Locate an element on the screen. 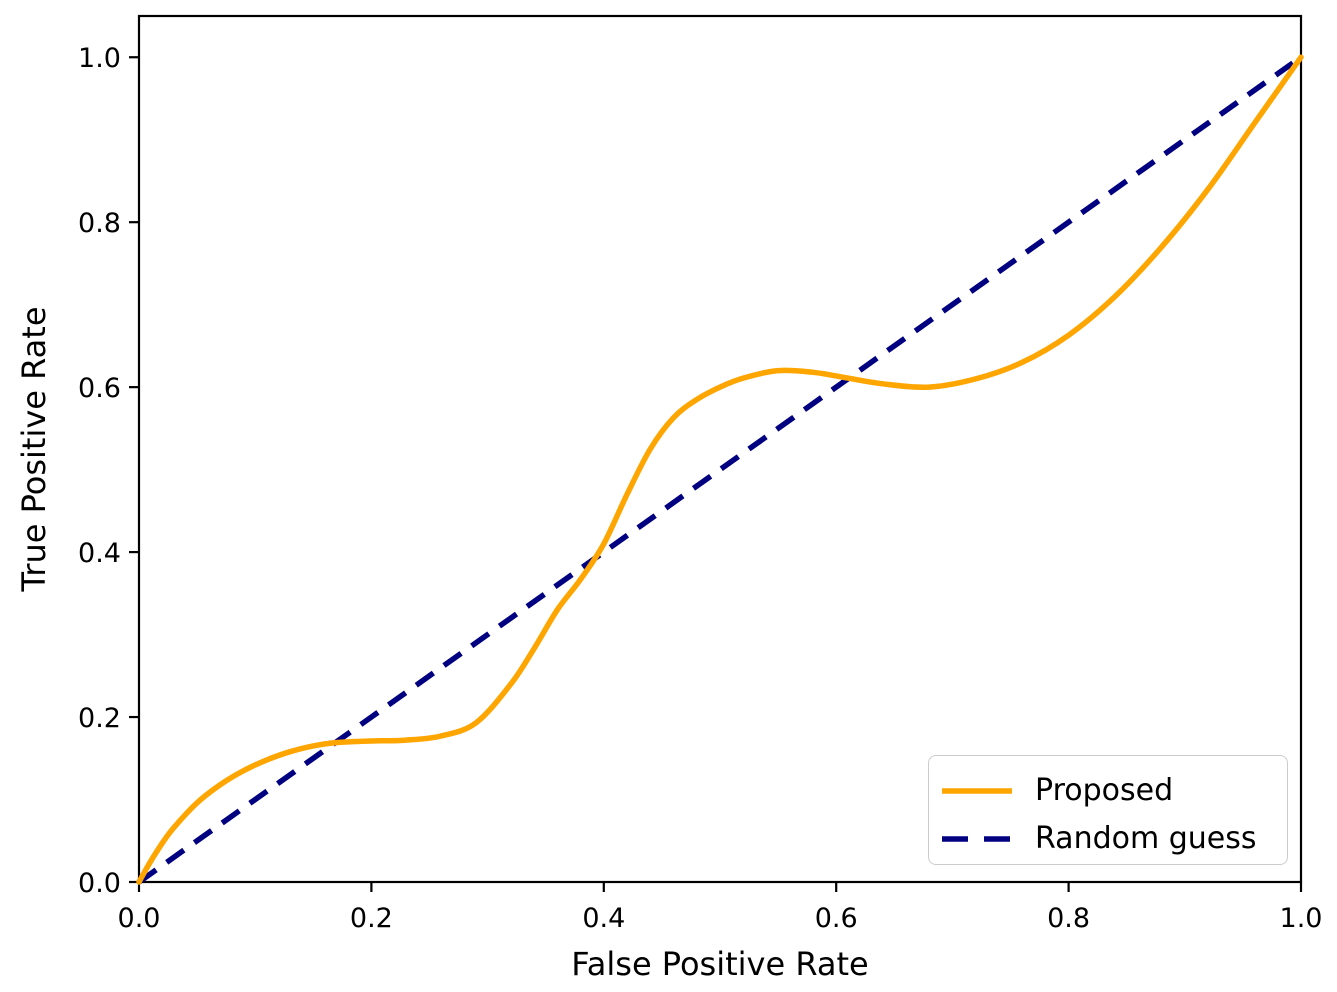 The image size is (1337, 992). legend-label-proposed: Proposed is located at coordinates (1104, 790).